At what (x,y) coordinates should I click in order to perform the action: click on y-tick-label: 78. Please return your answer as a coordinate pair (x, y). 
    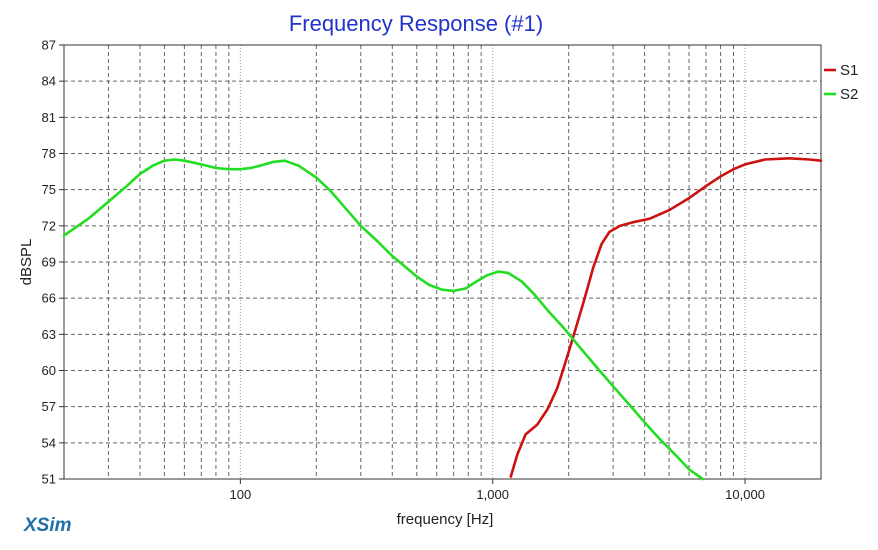
    Looking at the image, I should click on (49, 153).